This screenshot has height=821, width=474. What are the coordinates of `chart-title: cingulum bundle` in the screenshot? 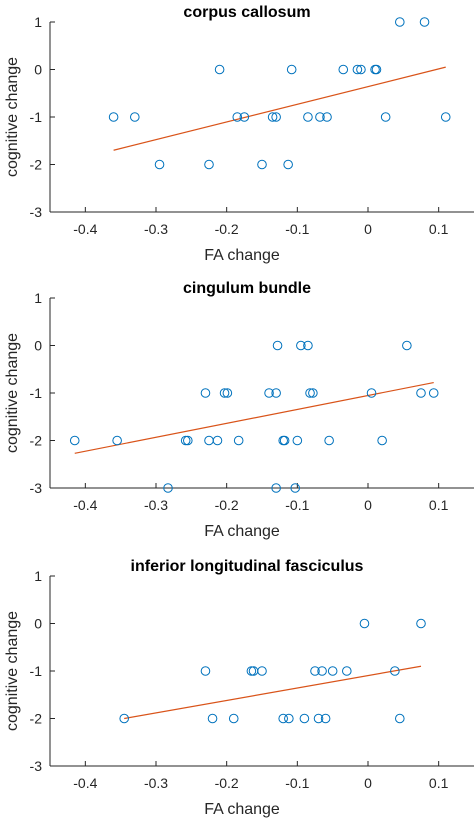 It's located at (247, 288).